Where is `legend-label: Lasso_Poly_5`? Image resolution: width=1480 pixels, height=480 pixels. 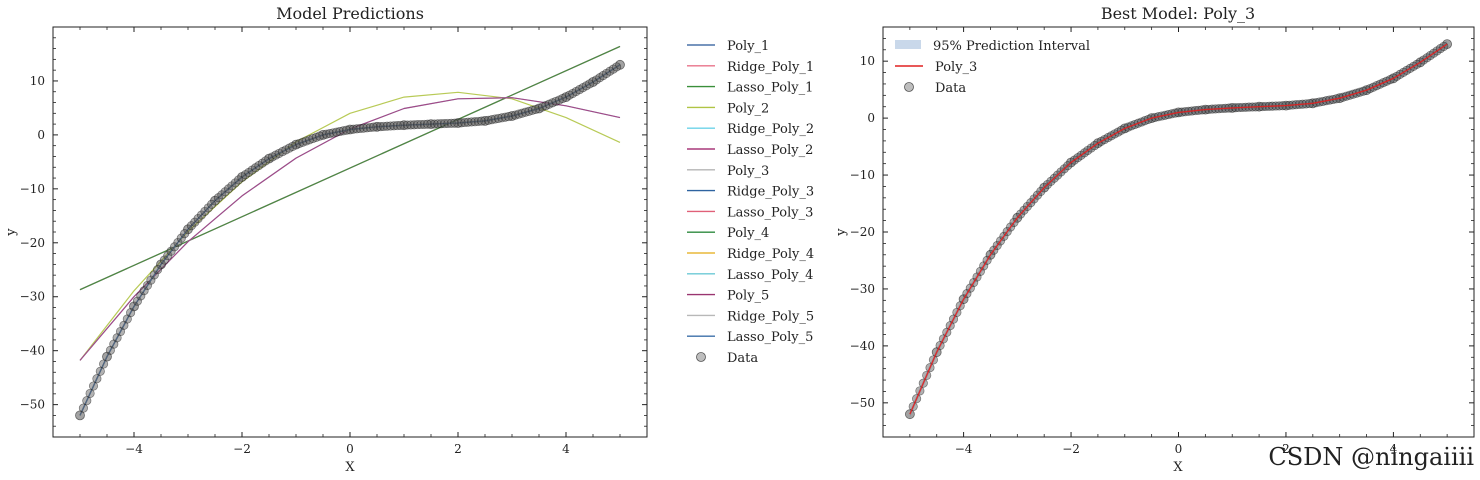
legend-label: Lasso_Poly_5 is located at coordinates (770, 337).